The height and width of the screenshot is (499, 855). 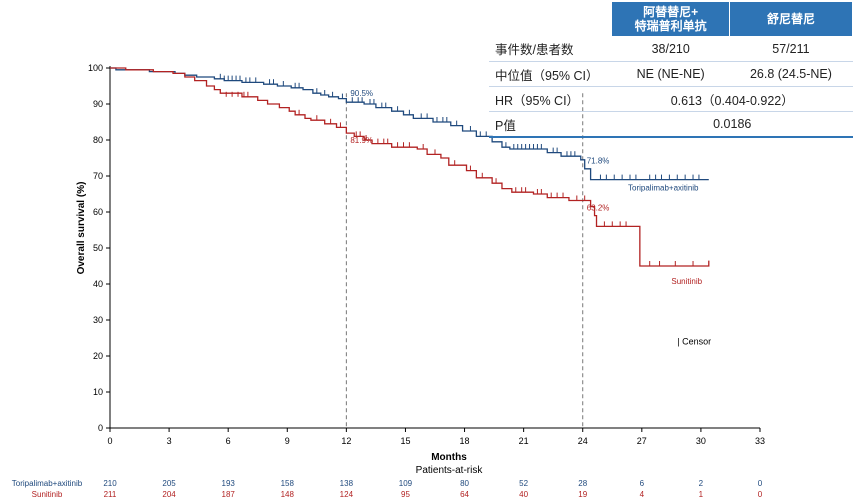 I want to click on row-label: 中位值（95% CI）, so click(x=550, y=74).